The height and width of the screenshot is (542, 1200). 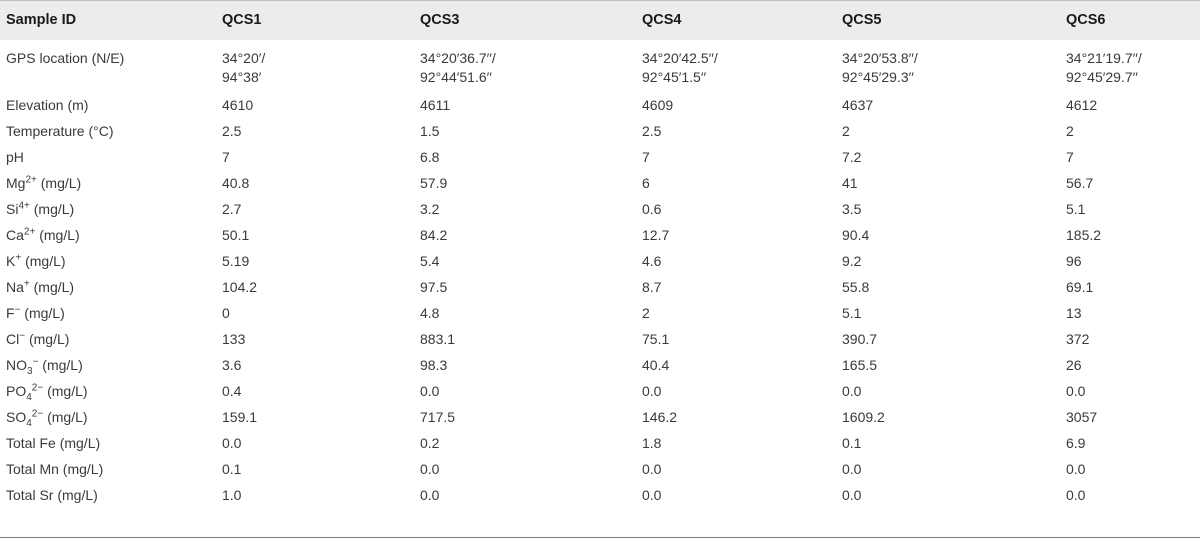 What do you see at coordinates (15, 235) in the screenshot?
I see `row-label-base: Ca` at bounding box center [15, 235].